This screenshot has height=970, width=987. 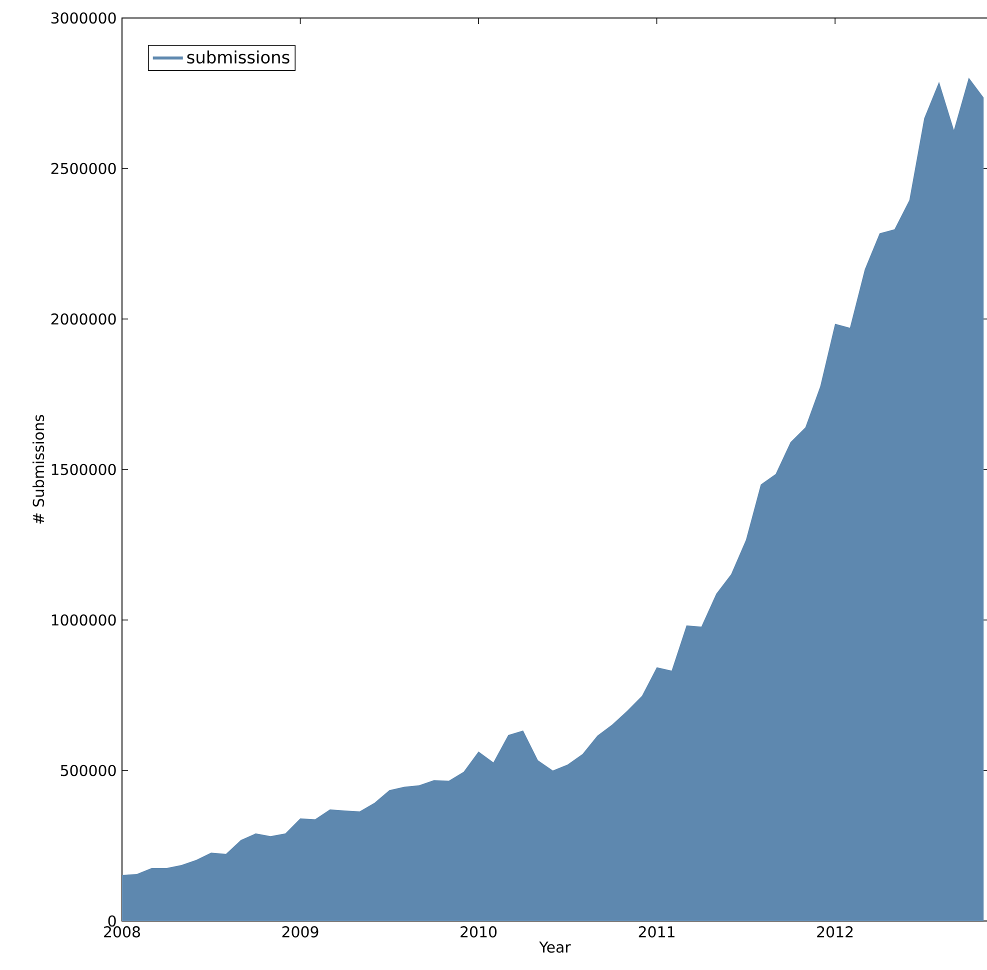 I want to click on y-tick-label: 1500000, so click(x=84, y=470).